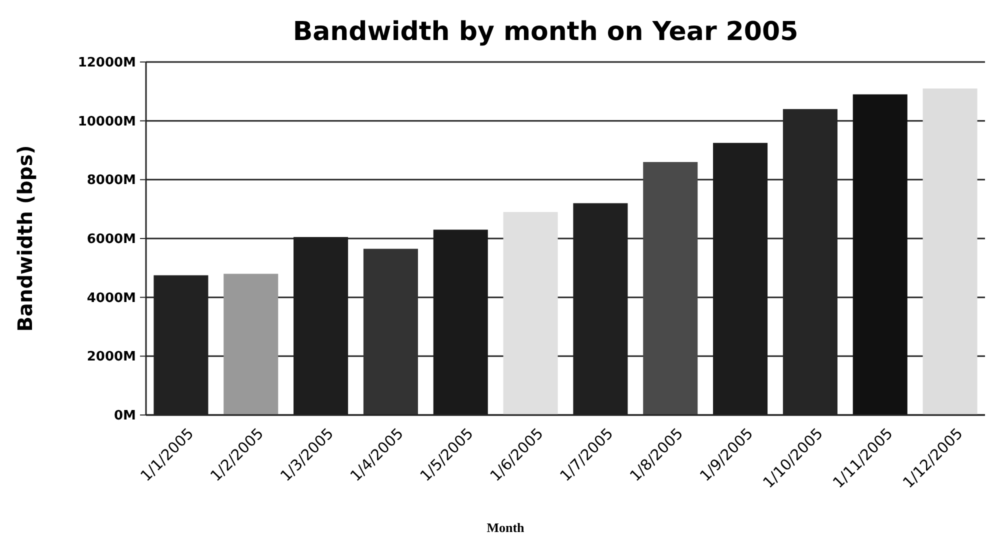 The width and height of the screenshot is (991, 541). What do you see at coordinates (111, 357) in the screenshot?
I see `y-tick-label: 2000M` at bounding box center [111, 357].